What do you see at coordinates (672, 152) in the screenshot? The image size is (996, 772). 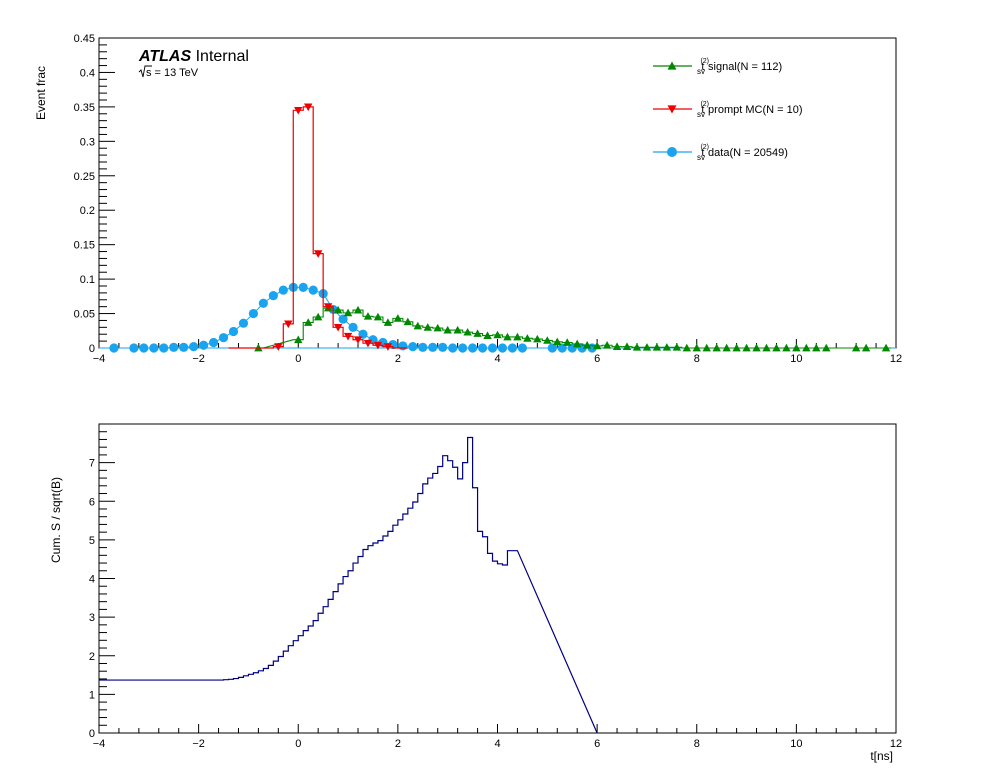 I see `legend-marker` at bounding box center [672, 152].